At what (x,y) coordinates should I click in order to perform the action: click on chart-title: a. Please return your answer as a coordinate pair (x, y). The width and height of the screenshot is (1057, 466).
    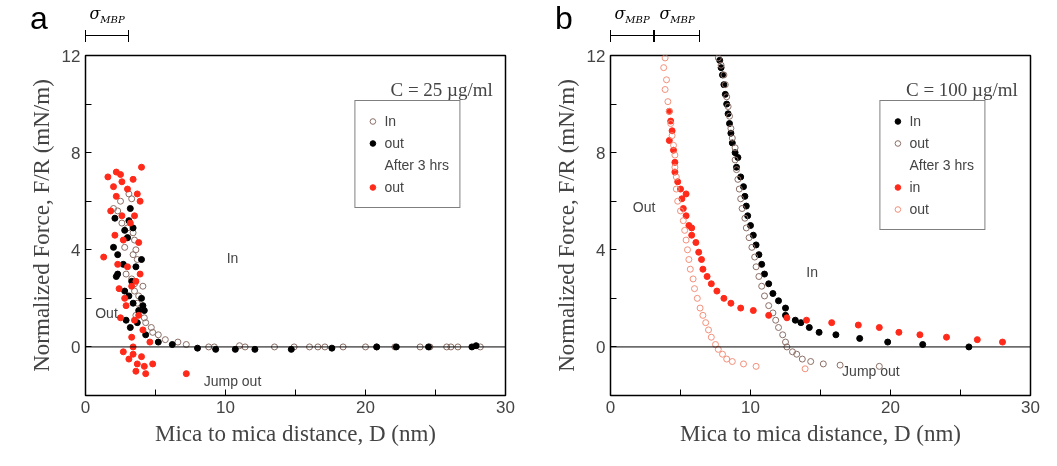
    Looking at the image, I should click on (39, 18).